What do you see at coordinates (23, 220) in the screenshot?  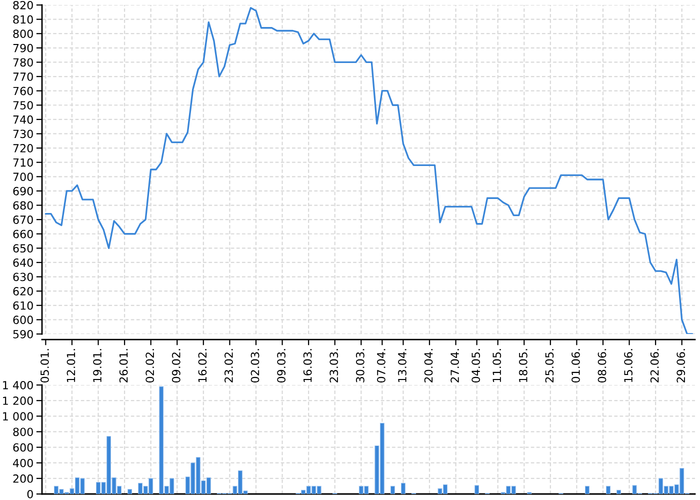 I see `y-tick-label: 670` at bounding box center [23, 220].